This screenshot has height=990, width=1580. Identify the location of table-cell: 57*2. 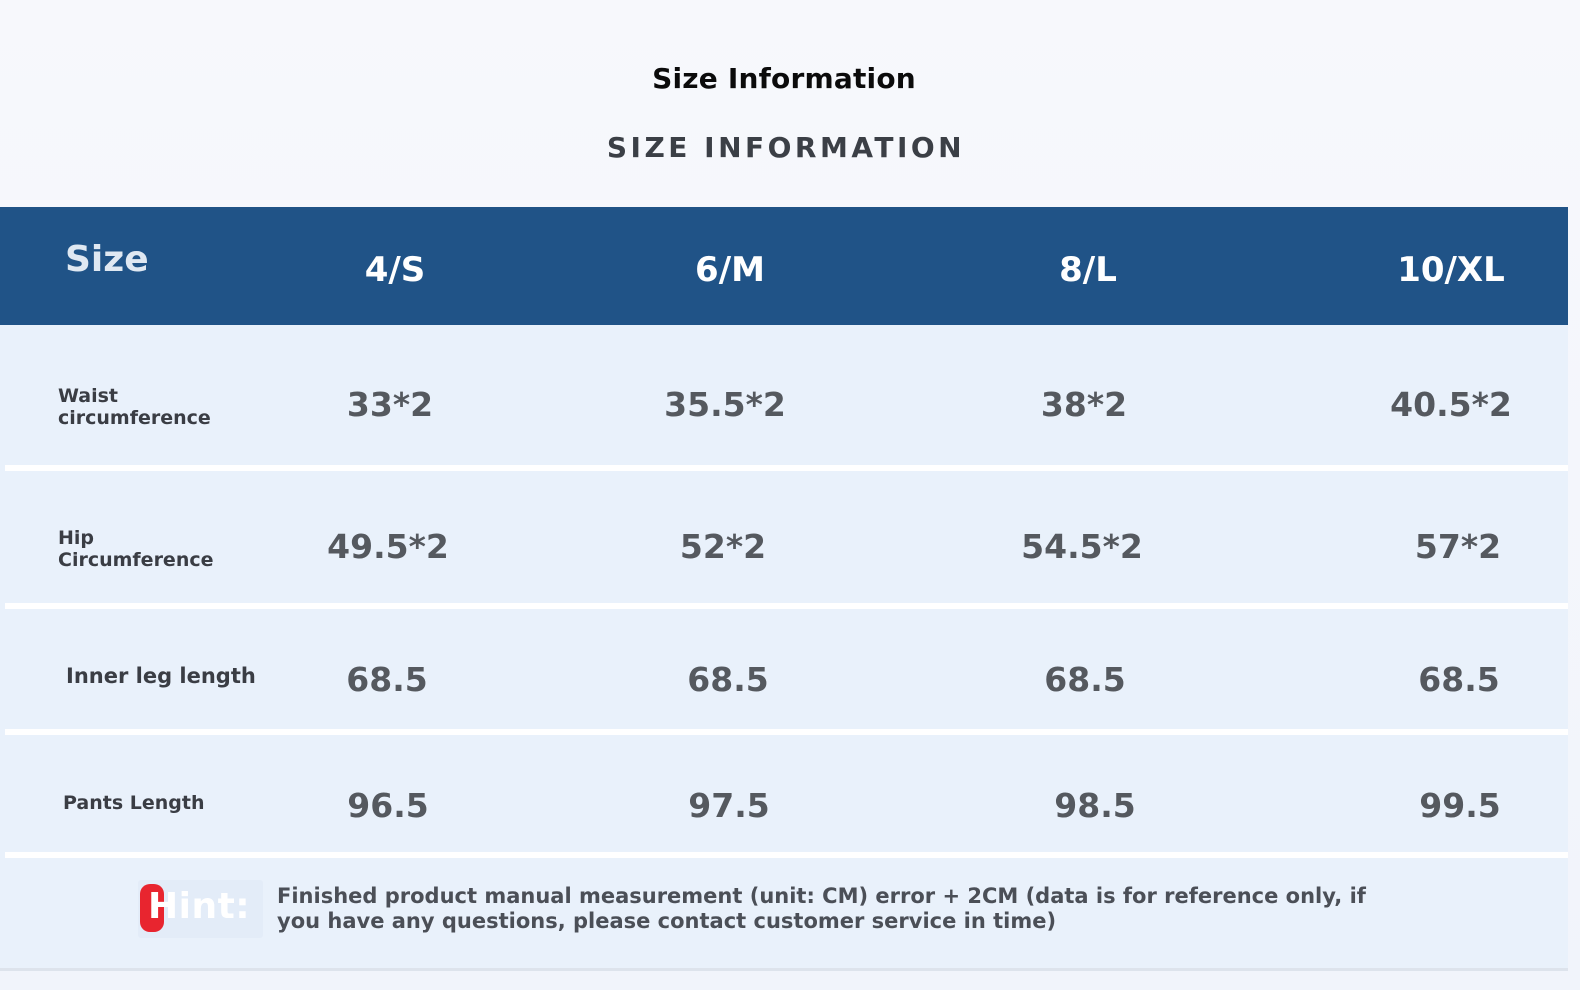
(1458, 546).